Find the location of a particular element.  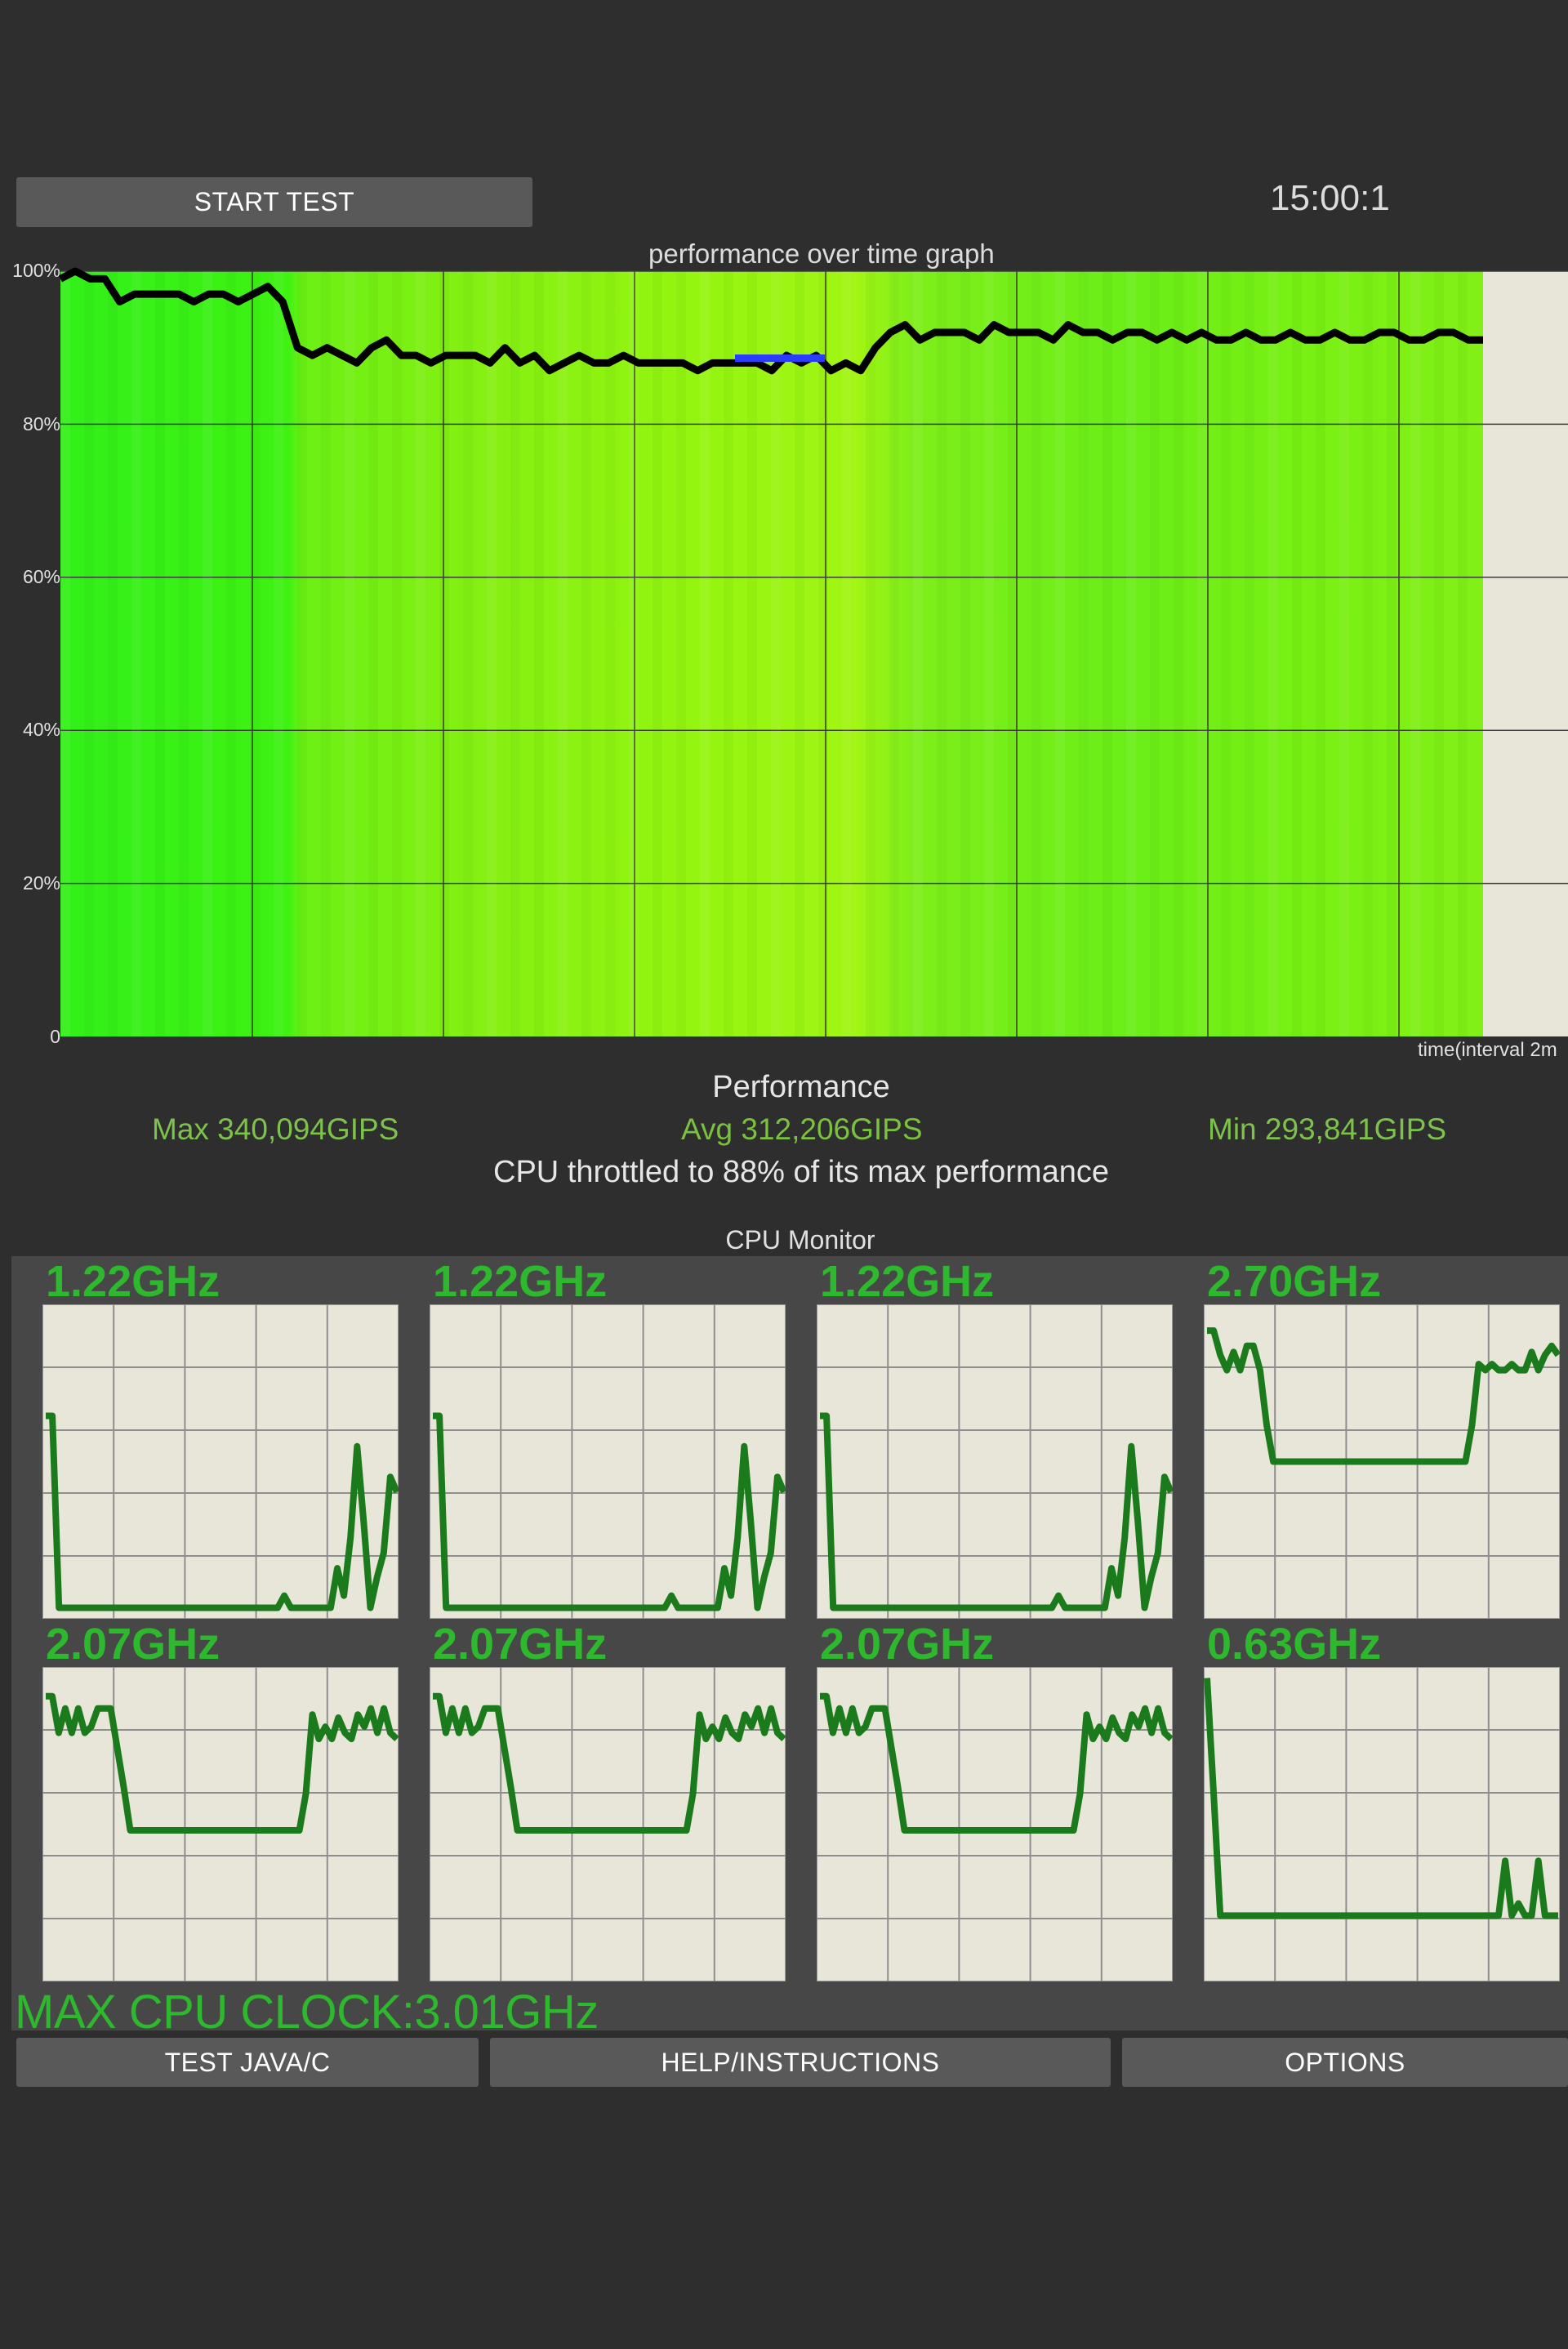

y-tick-label: 60% is located at coordinates (41, 576).